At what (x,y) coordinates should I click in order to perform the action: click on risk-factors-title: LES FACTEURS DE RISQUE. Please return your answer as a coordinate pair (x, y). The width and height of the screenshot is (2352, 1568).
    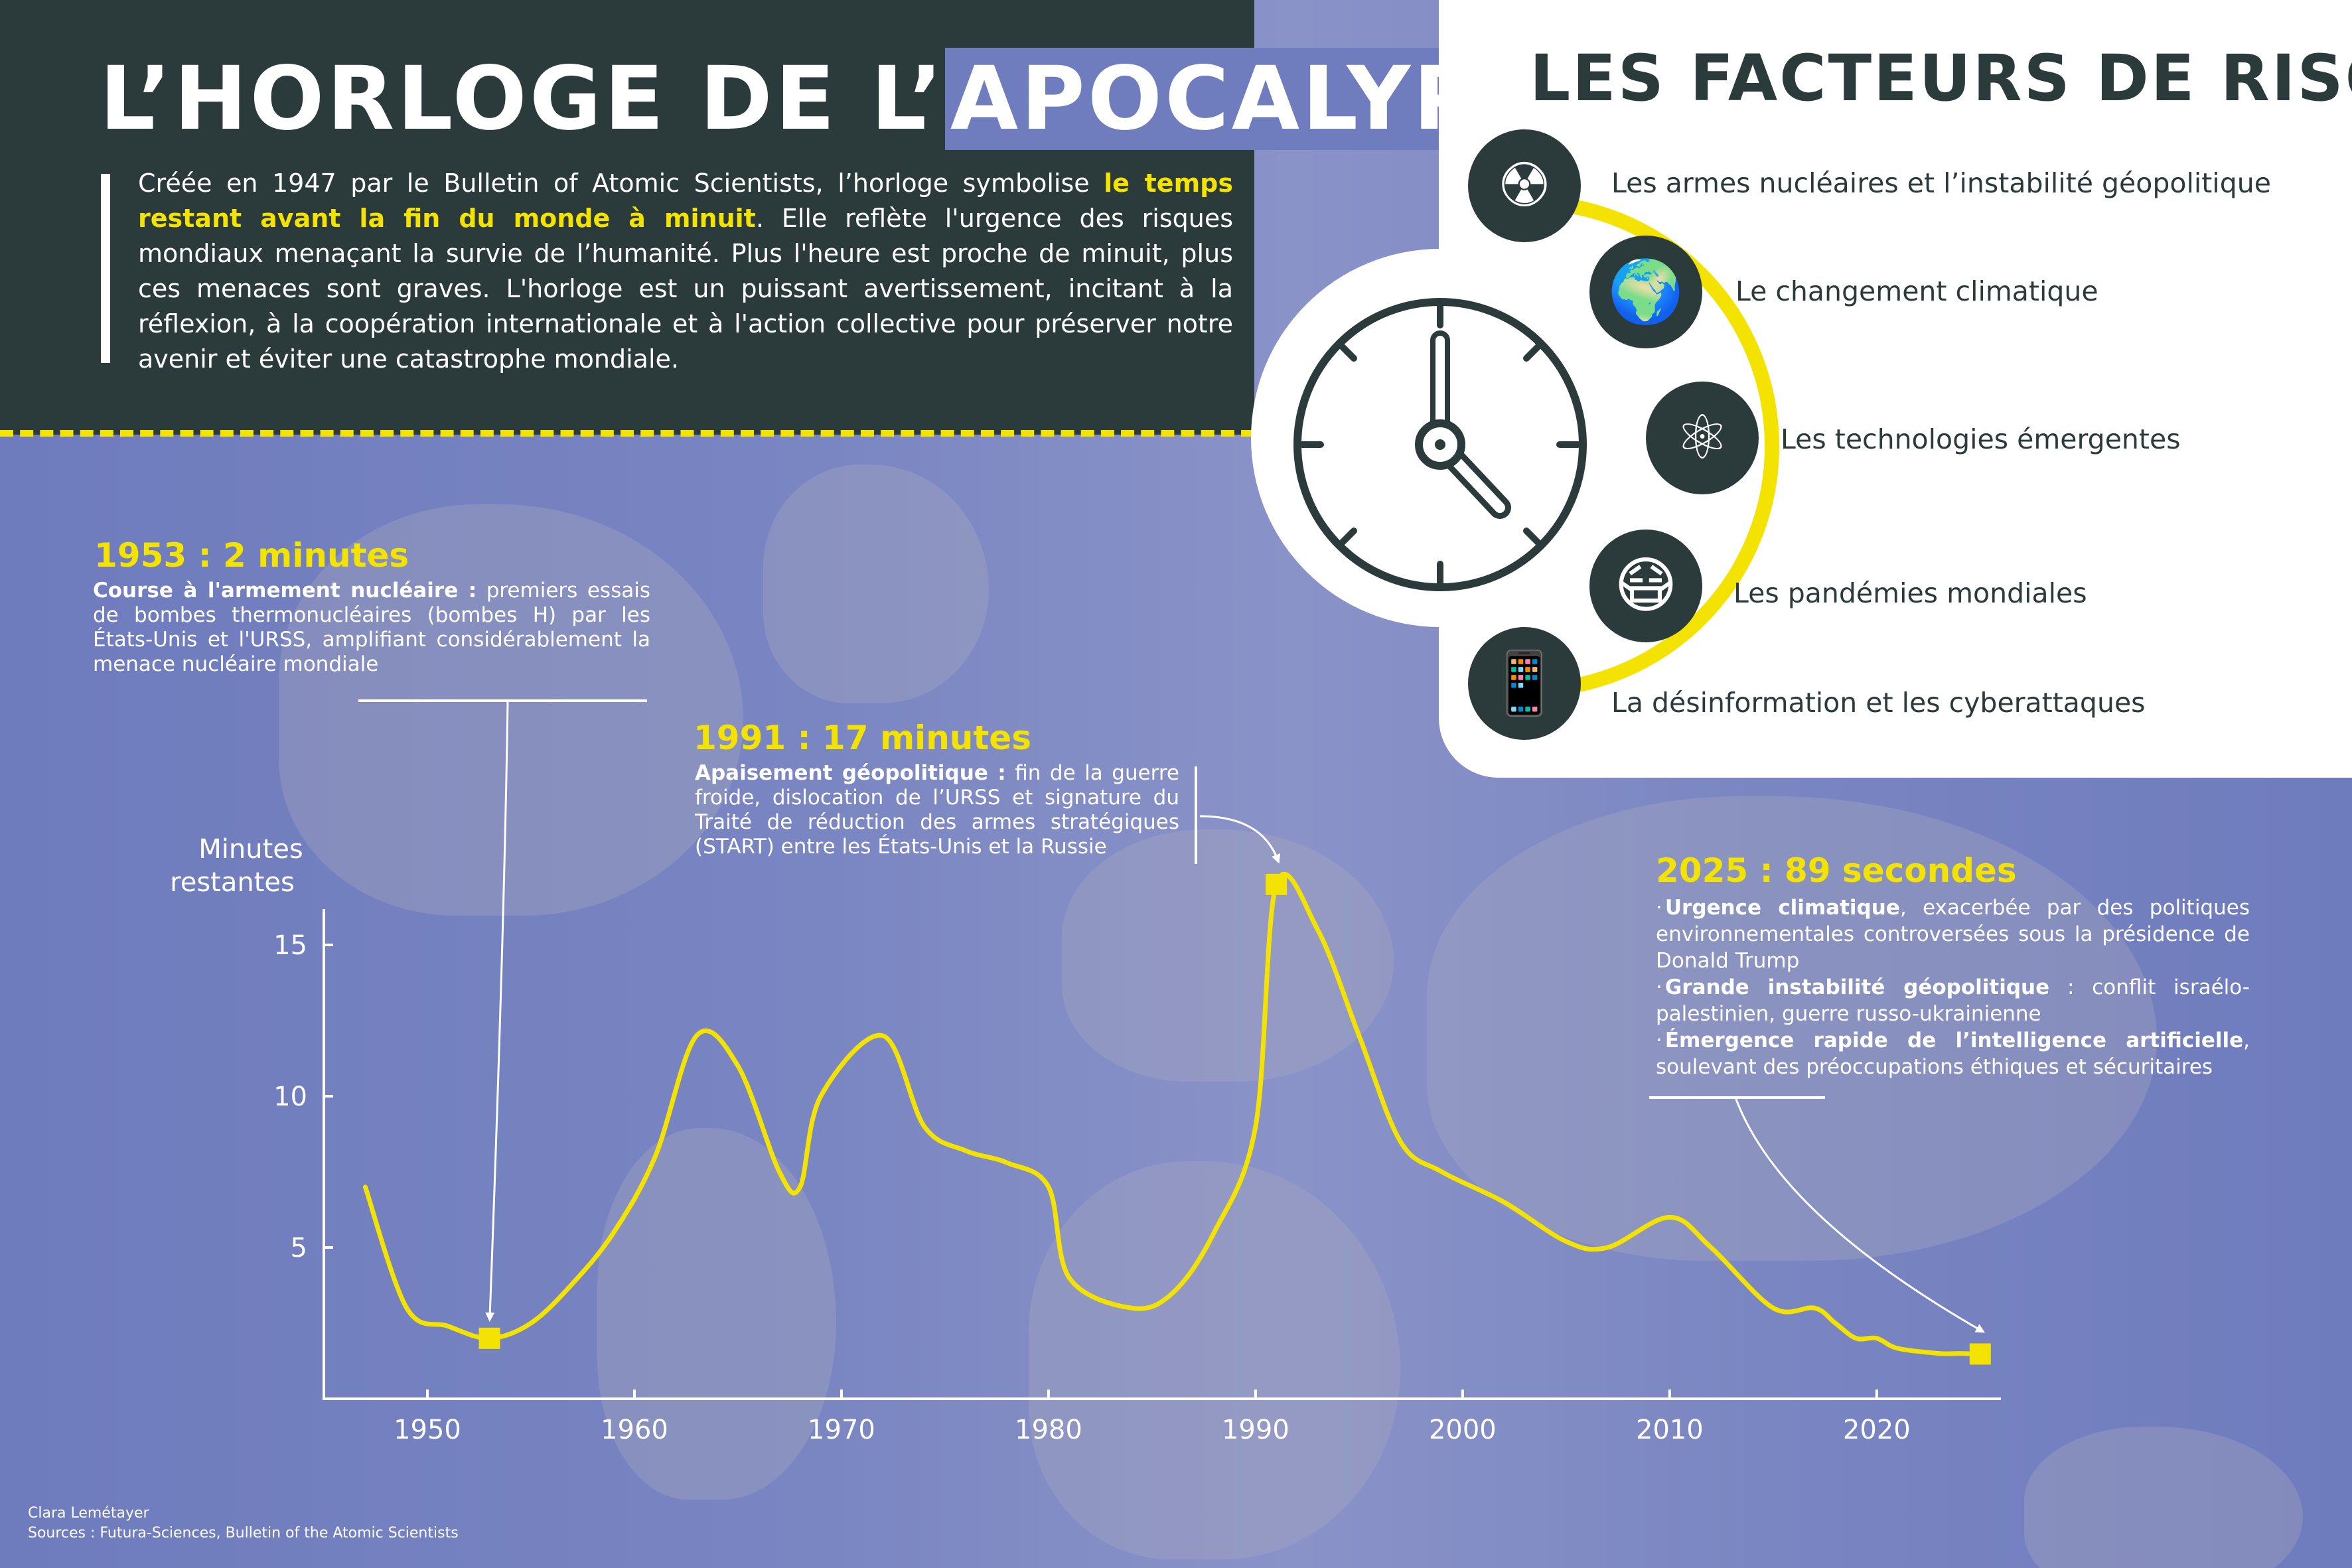
    Looking at the image, I should click on (1941, 78).